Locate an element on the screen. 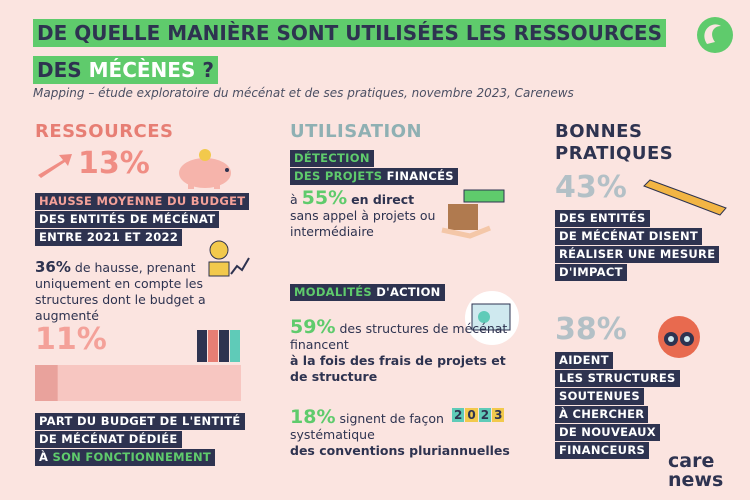 The image size is (750, 500). tag-word: DES PROJETS is located at coordinates (338, 176).